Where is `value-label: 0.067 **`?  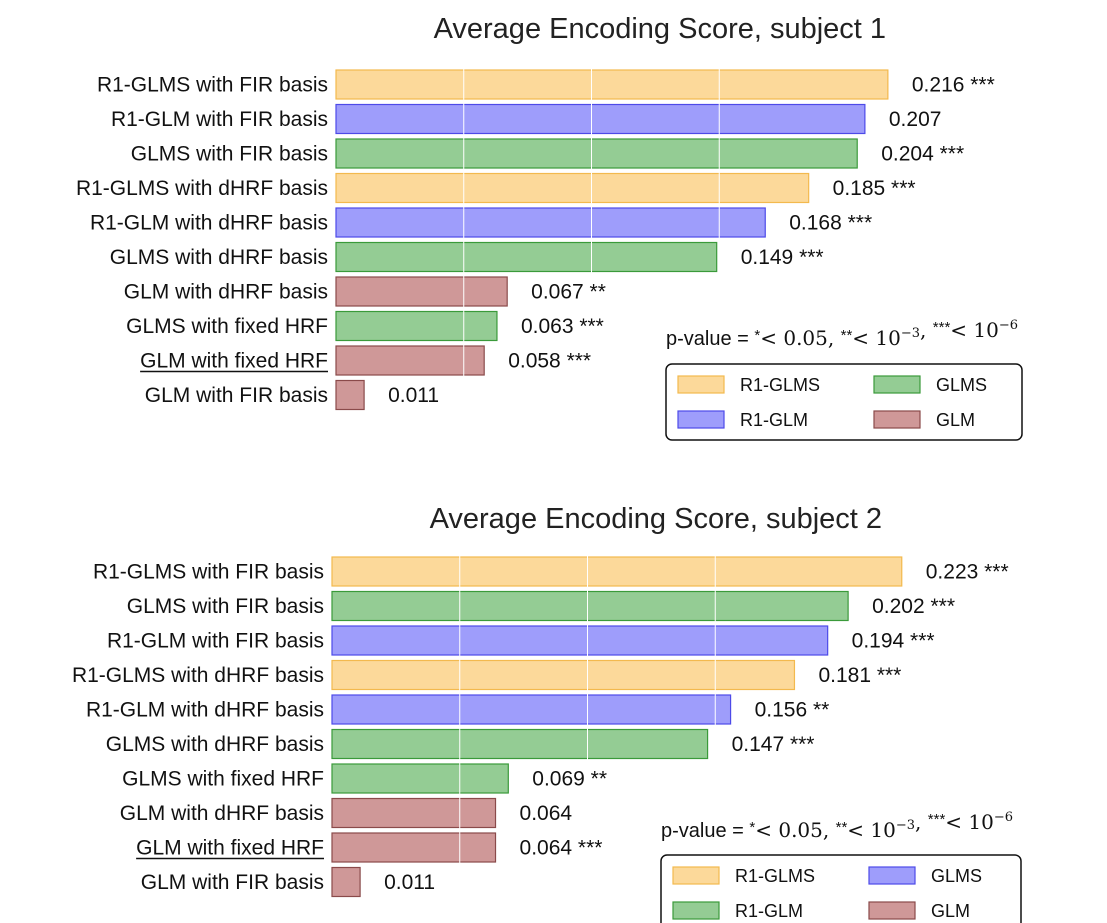
value-label: 0.067 ** is located at coordinates (568, 292).